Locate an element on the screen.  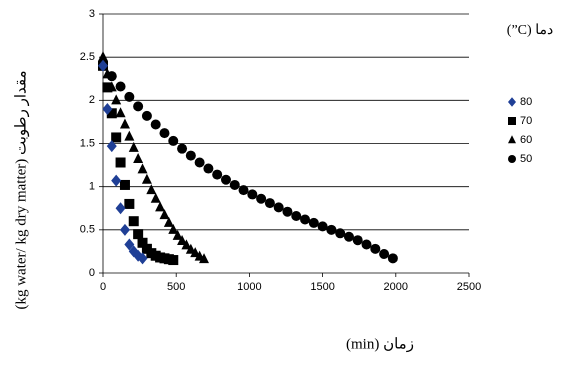
y-axis-label: (kg water/ kg dry matter) مقدار رطوبت is located at coordinates (21, 189).